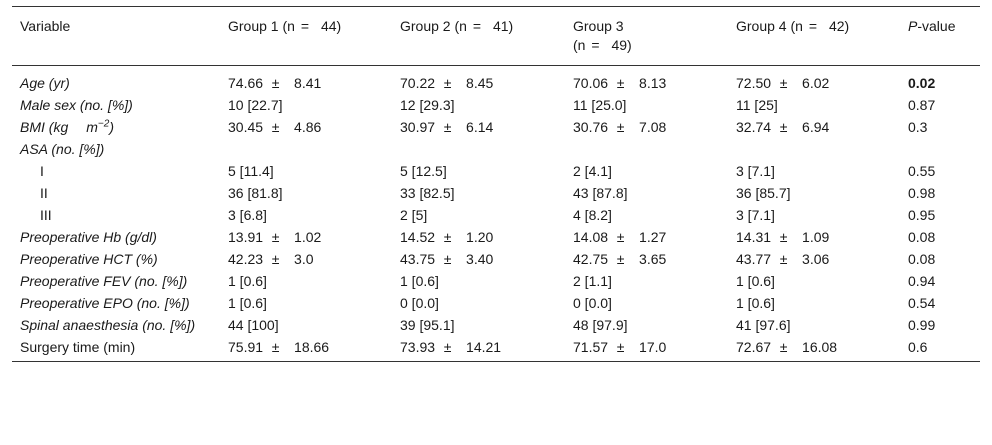  I want to click on cell-value: 14.31 ±1.09, so click(783, 237).